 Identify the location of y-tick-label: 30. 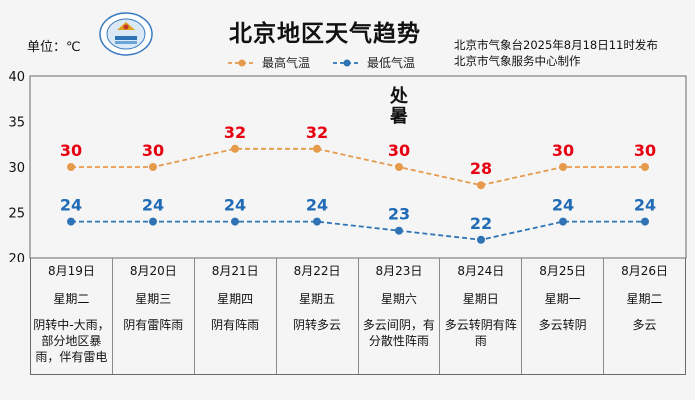
(16, 168).